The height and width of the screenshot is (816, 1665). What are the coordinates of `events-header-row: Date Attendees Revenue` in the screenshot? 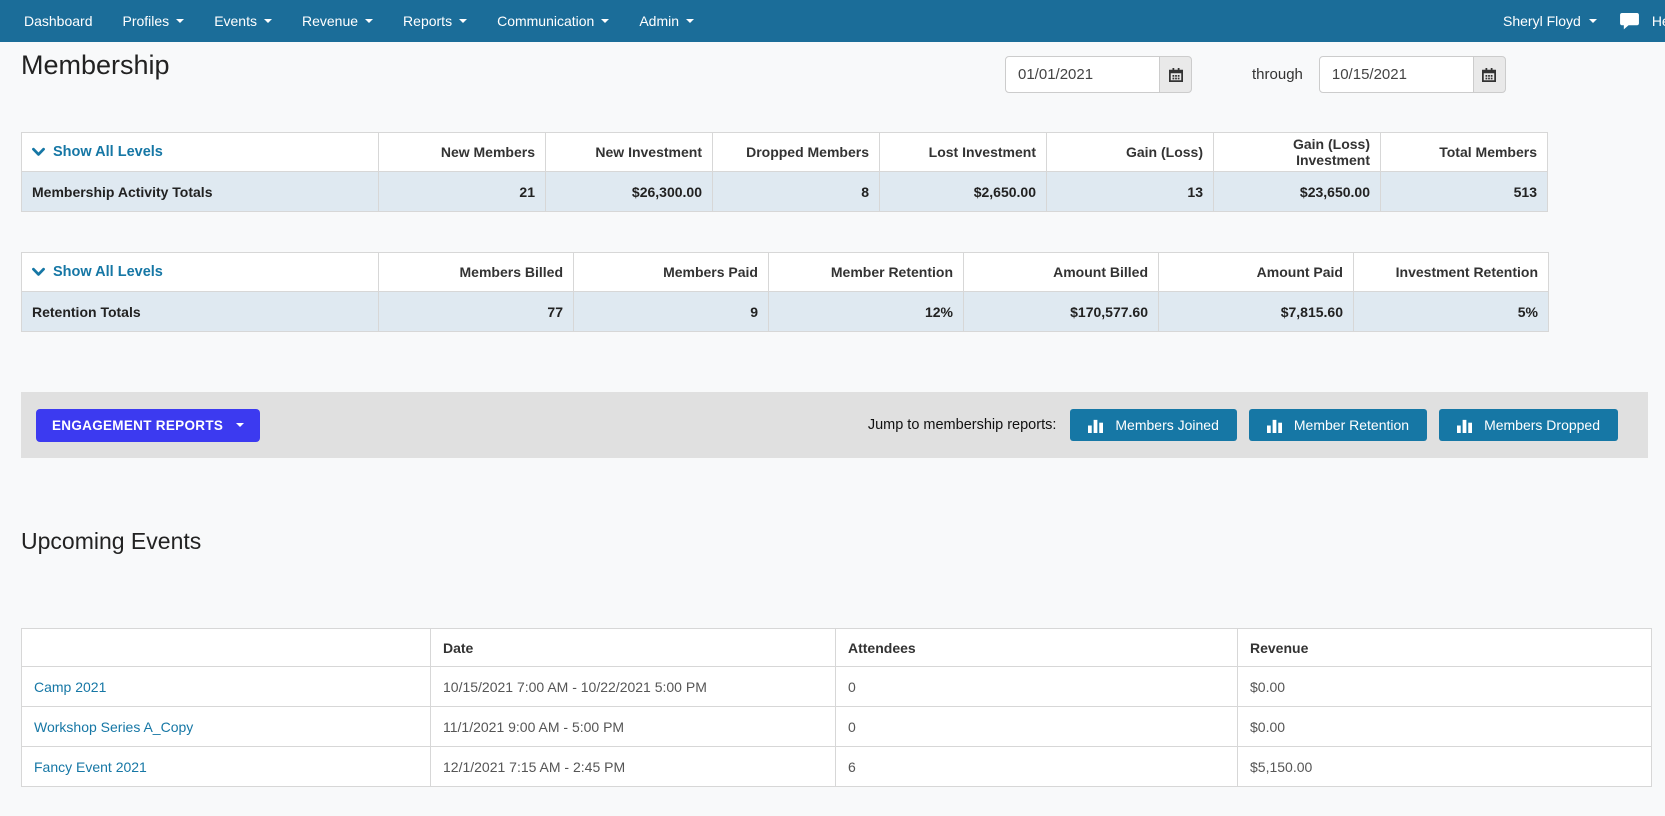 It's located at (836, 647).